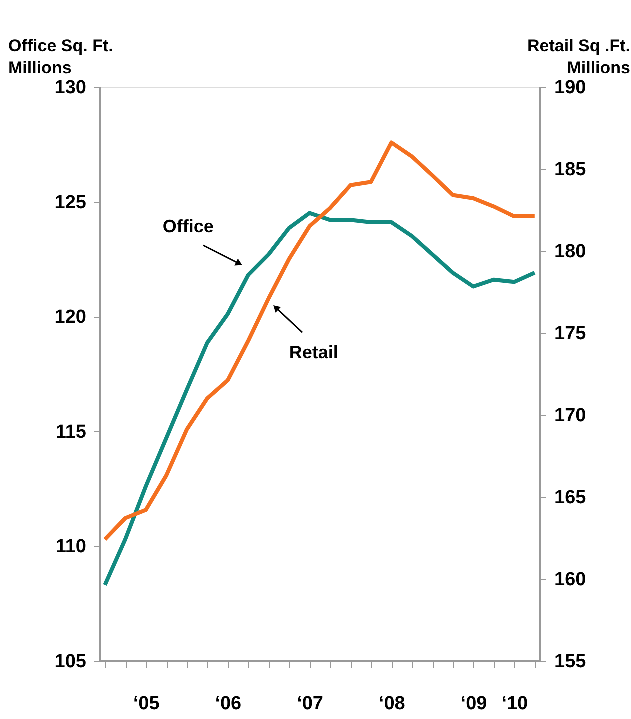  I want to click on y-axis-title: Office Sq. Ft. Millions, so click(61, 57).